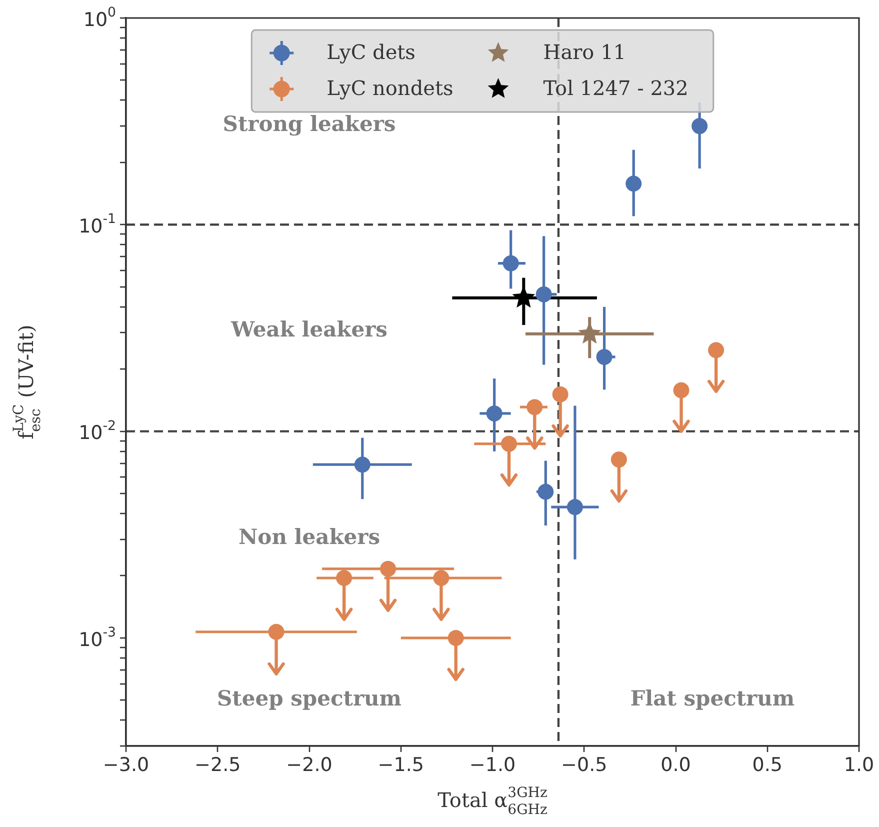 Image resolution: width=879 pixels, height=827 pixels. What do you see at coordinates (309, 329) in the screenshot?
I see `annotation: Weak leakers` at bounding box center [309, 329].